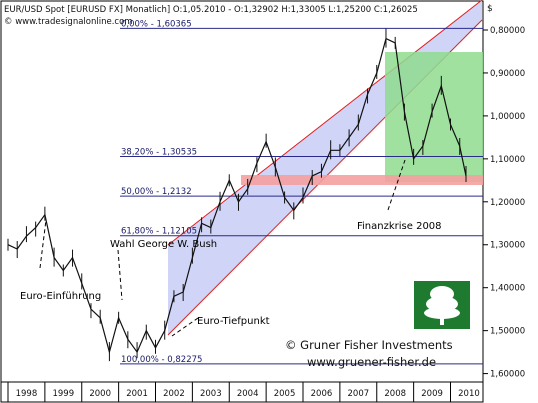 Image resolution: width=538 pixels, height=403 pixels. I want to click on y-tick-label: 1,10000, so click(507, 160).